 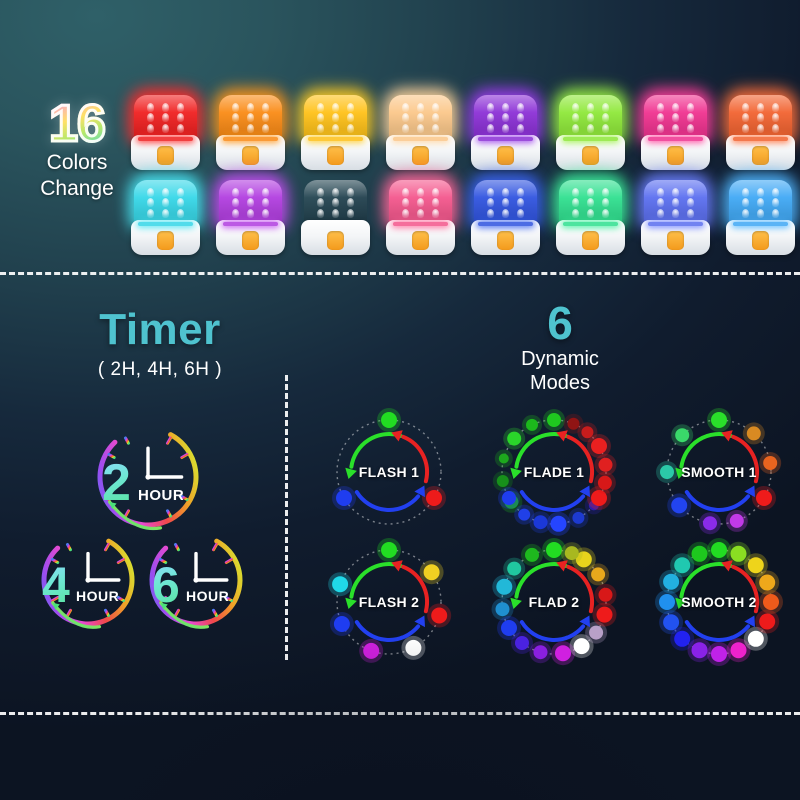 I want to click on lamp-spring-green, so click(x=590, y=215).